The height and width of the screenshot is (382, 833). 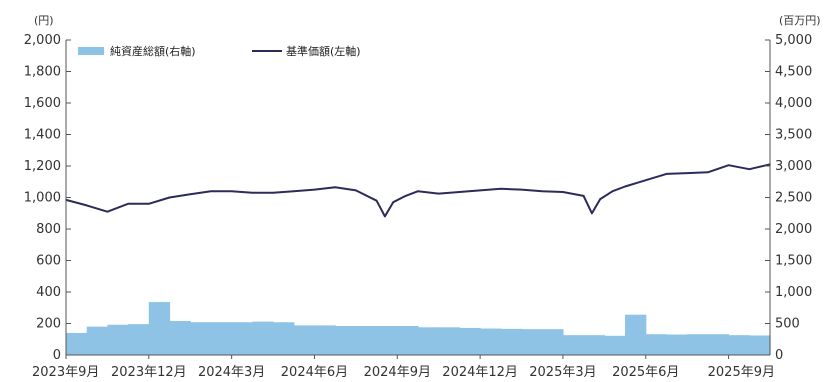 What do you see at coordinates (42, 135) in the screenshot?
I see `left-tick-label: 1,400` at bounding box center [42, 135].